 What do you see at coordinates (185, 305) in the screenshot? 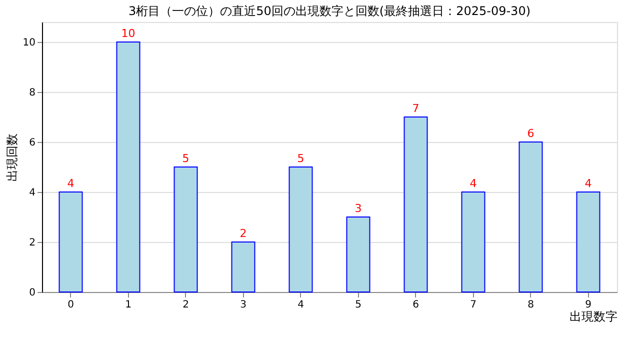
I see `x-tick-label: 2` at bounding box center [185, 305].